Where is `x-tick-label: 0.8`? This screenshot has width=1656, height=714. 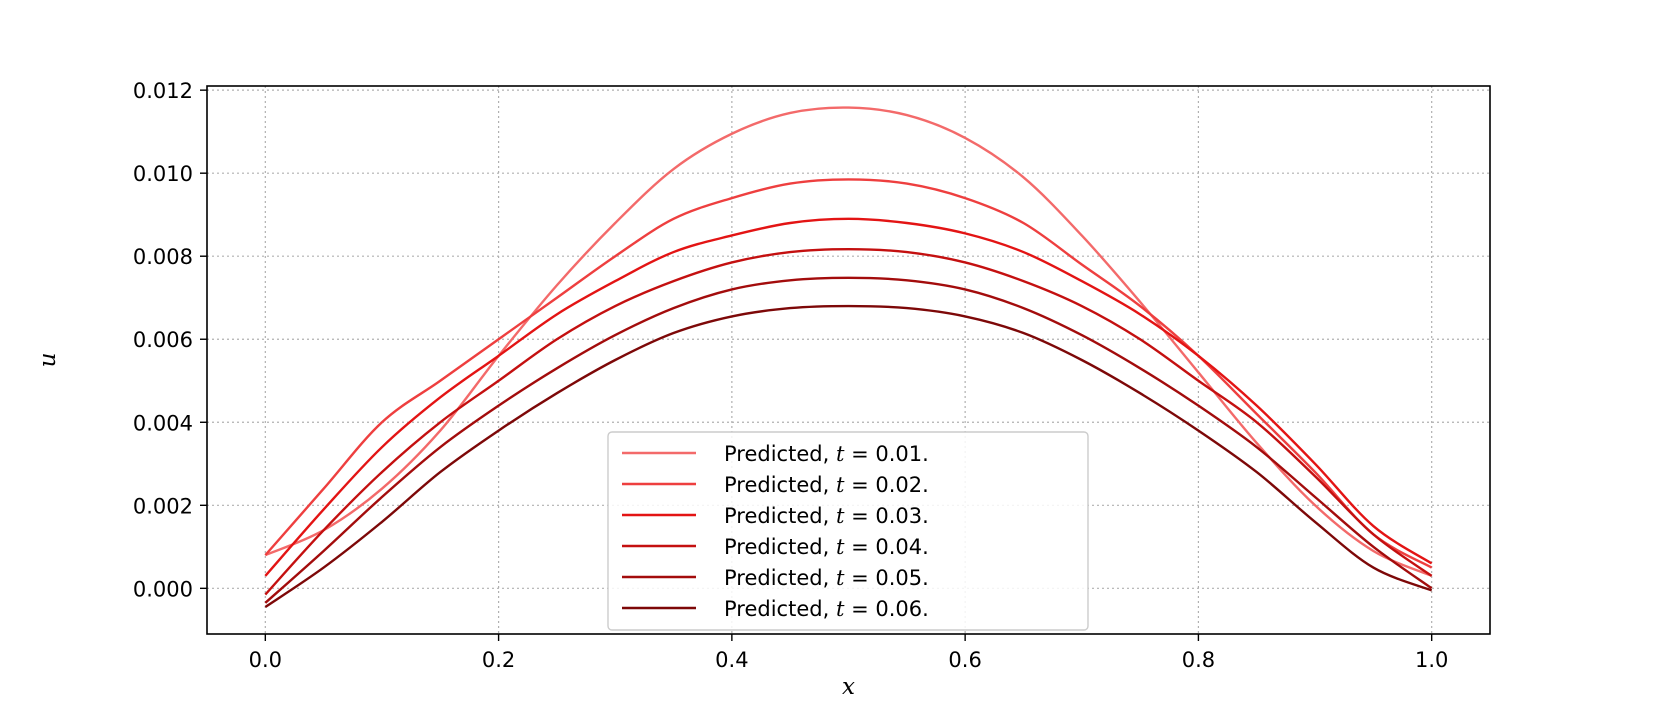
x-tick-label: 0.8 is located at coordinates (1198, 660).